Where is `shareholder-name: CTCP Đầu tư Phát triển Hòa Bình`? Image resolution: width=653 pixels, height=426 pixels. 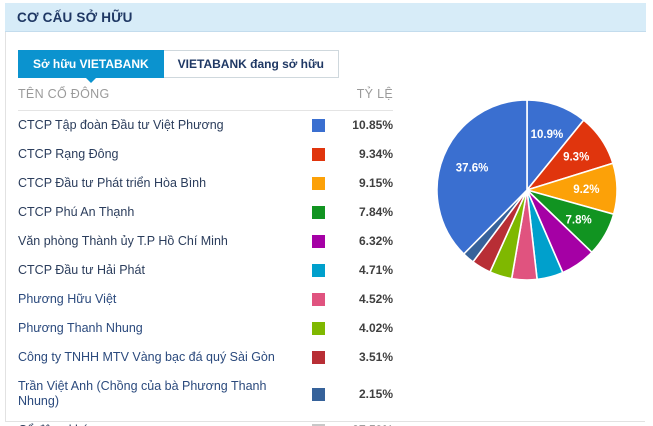
shareholder-name: CTCP Đầu tư Phát triển Hòa Bình is located at coordinates (112, 183).